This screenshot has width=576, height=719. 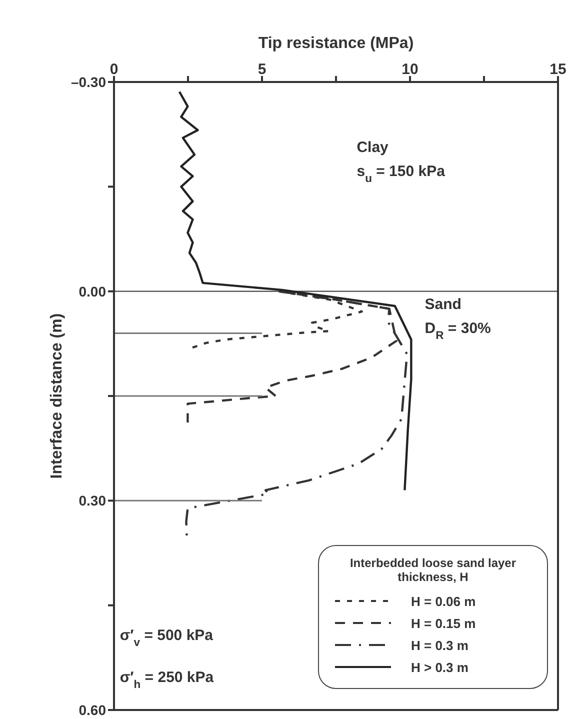 I want to click on x-axis-title: Tip resistance (MPa), so click(x=336, y=43).